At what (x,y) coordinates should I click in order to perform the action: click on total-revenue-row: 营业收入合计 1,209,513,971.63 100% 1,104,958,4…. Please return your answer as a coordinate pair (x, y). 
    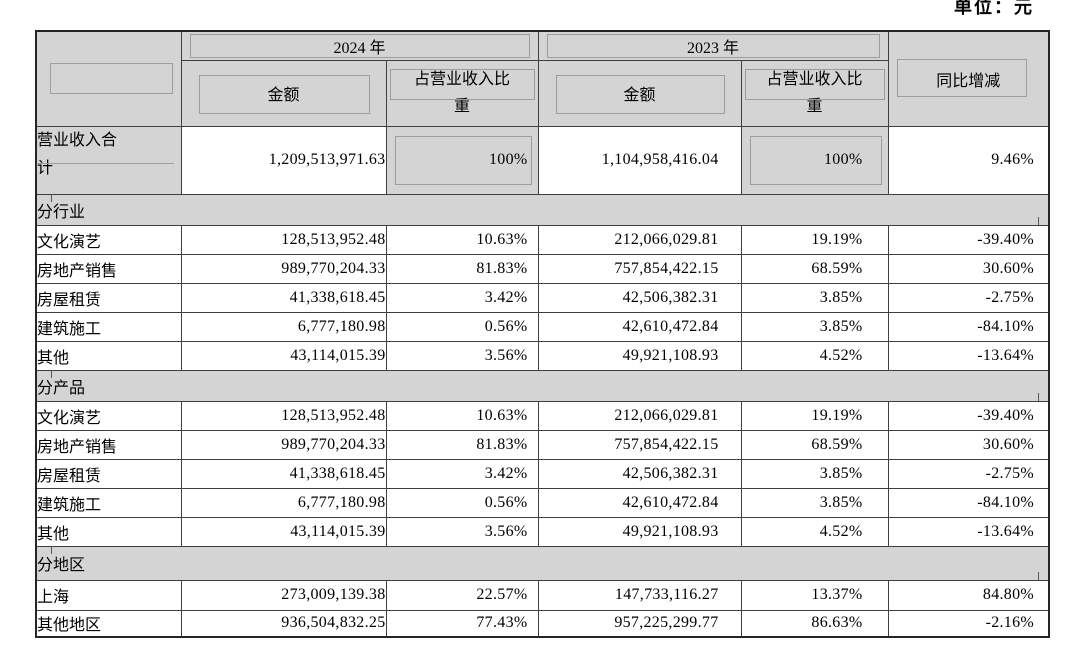
    Looking at the image, I should click on (542, 160).